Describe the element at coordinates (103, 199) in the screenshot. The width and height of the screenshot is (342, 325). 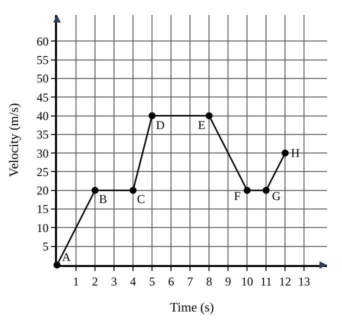
I see `annotation: B` at that location.